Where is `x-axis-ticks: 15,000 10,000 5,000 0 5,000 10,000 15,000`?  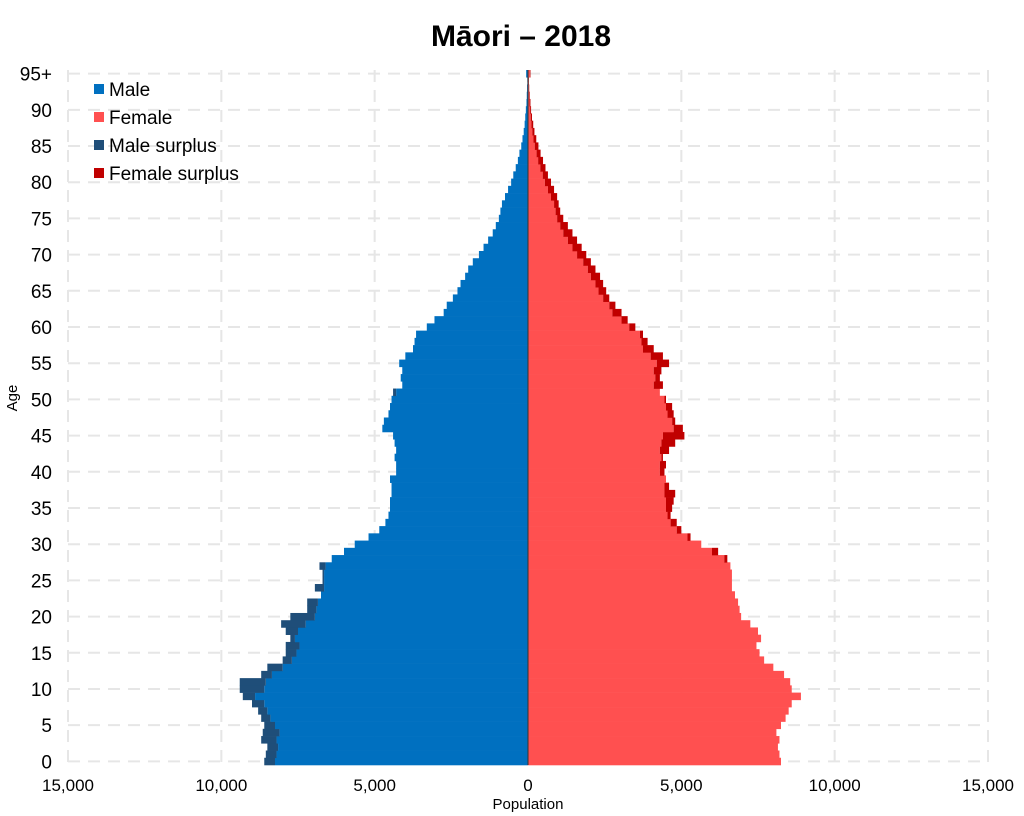 x-axis-ticks: 15,000 10,000 5,000 0 5,000 10,000 15,000 is located at coordinates (528, 785).